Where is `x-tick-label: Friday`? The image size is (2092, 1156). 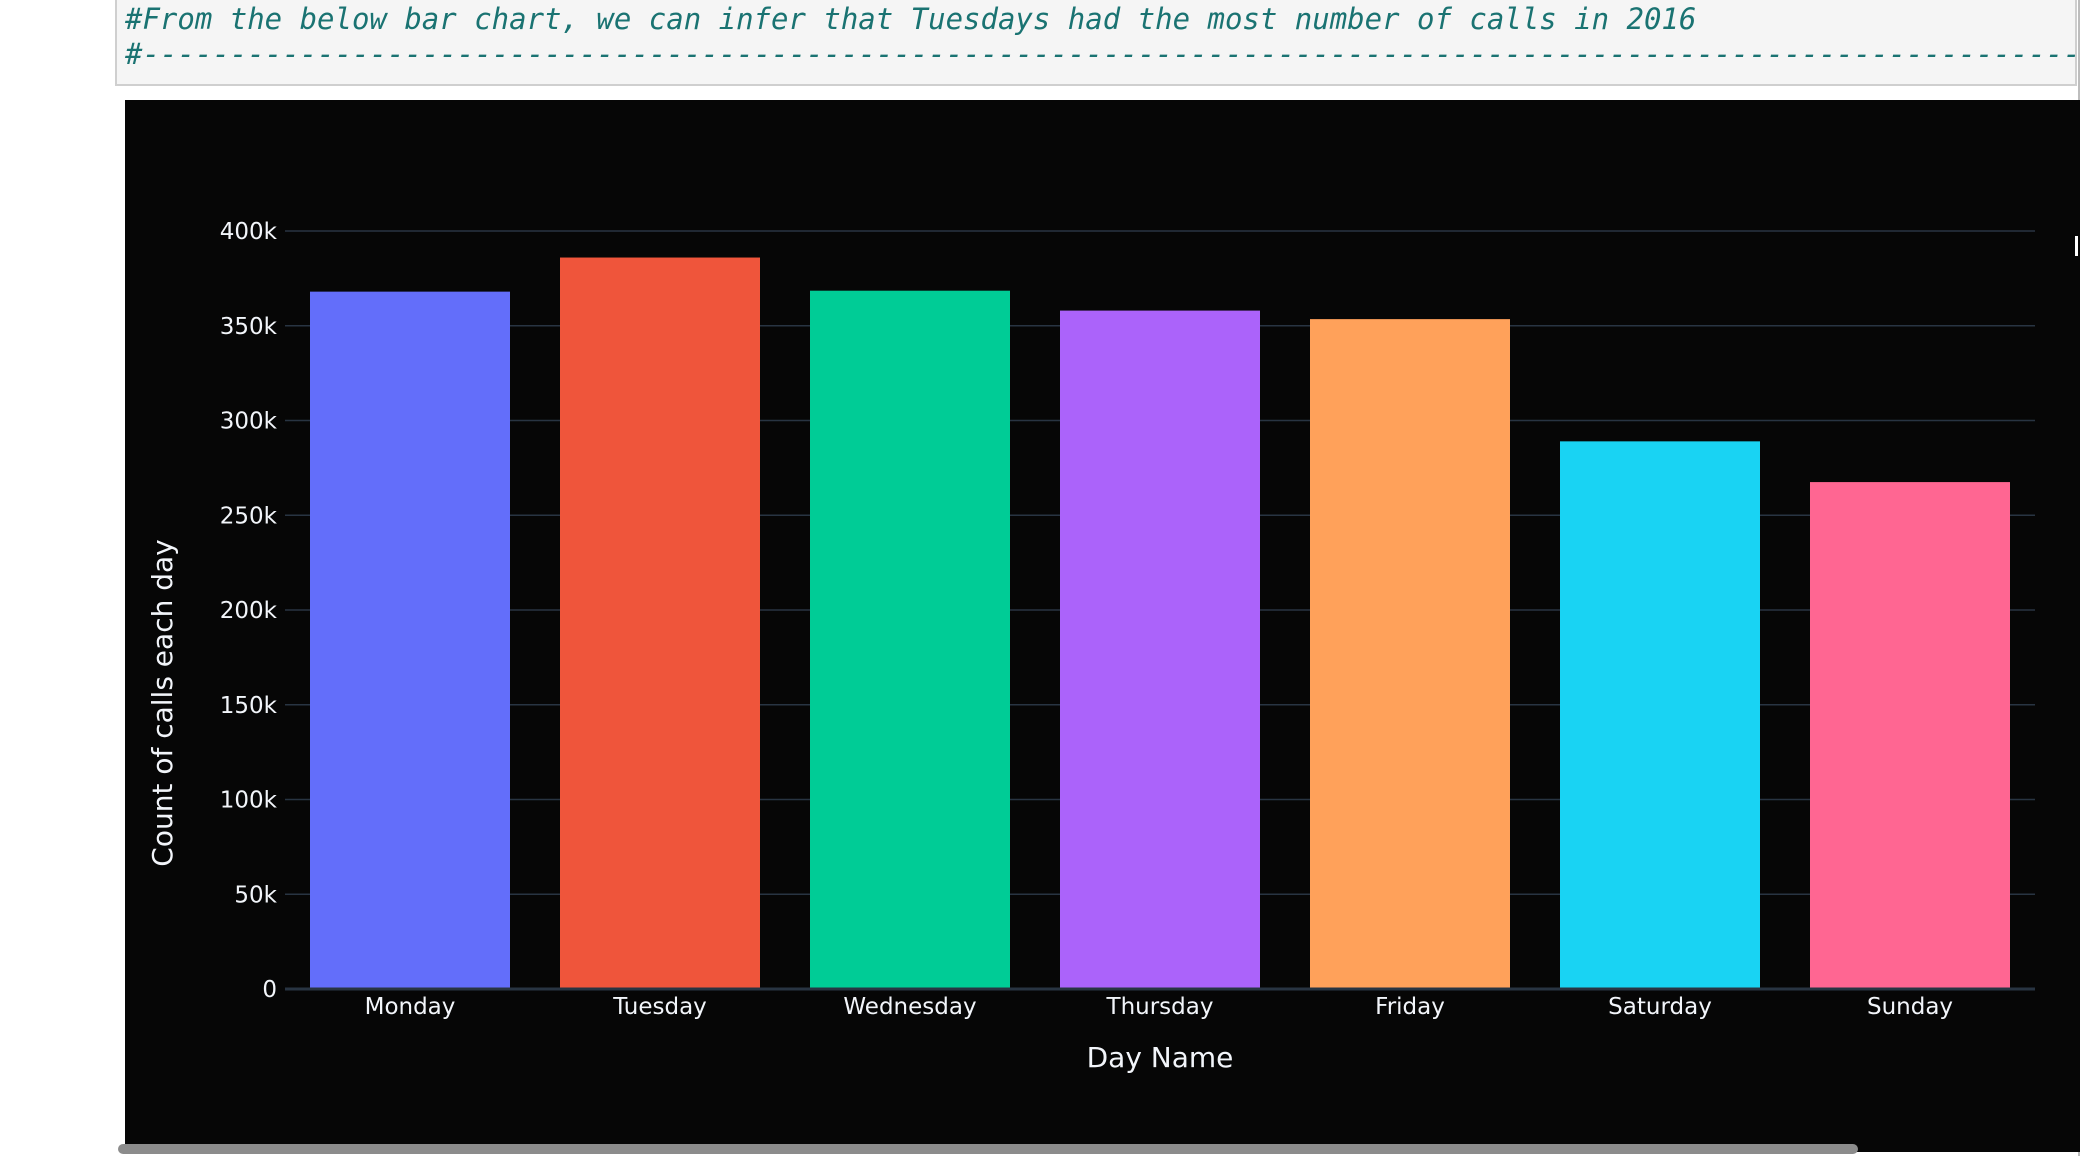
x-tick-label: Friday is located at coordinates (1410, 1007).